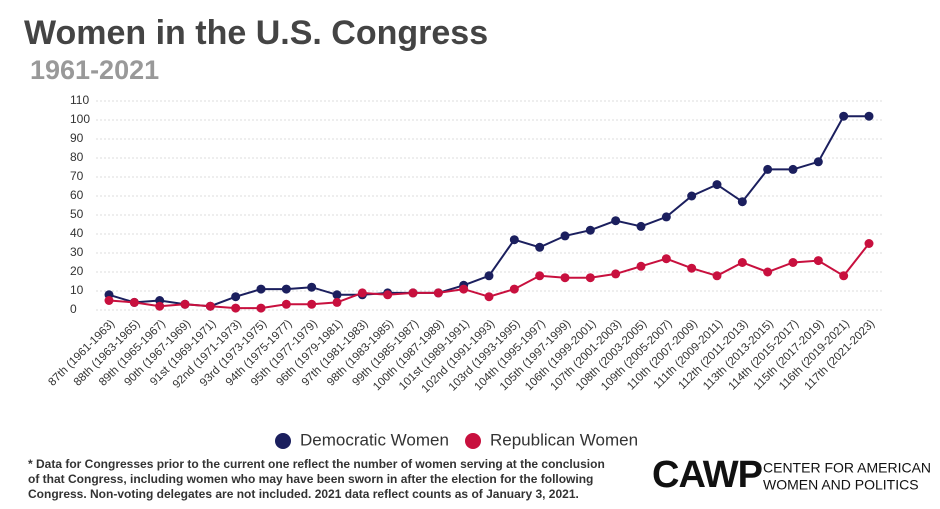 This screenshot has width=940, height=509. I want to click on y-tick-label: 20, so click(77, 271).